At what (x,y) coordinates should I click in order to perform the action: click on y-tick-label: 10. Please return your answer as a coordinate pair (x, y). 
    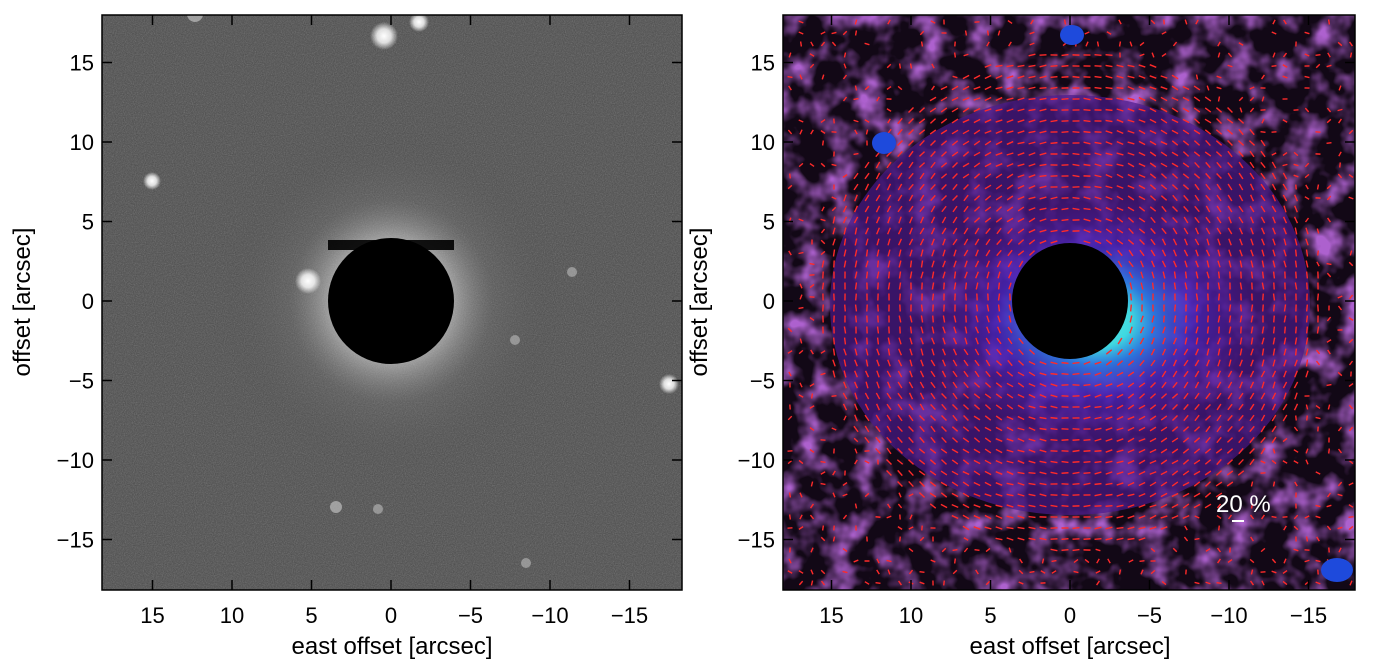
    Looking at the image, I should click on (763, 142).